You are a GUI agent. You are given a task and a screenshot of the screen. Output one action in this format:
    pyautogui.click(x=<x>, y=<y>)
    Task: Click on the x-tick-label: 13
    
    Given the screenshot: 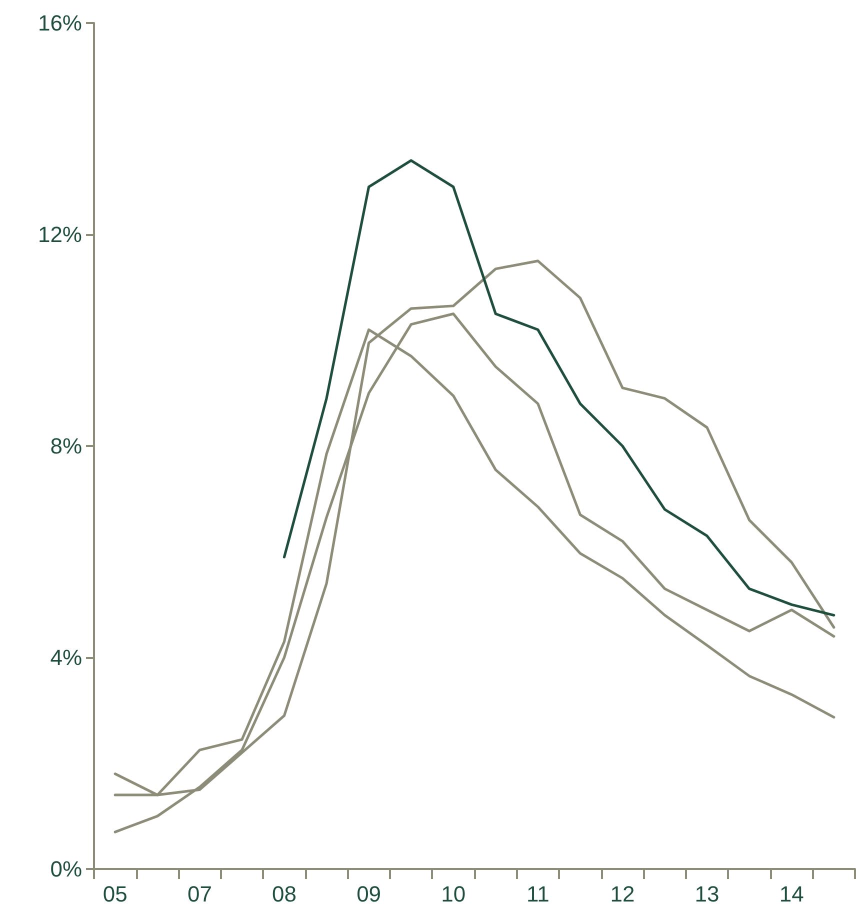 What is the action you would take?
    pyautogui.click(x=707, y=894)
    